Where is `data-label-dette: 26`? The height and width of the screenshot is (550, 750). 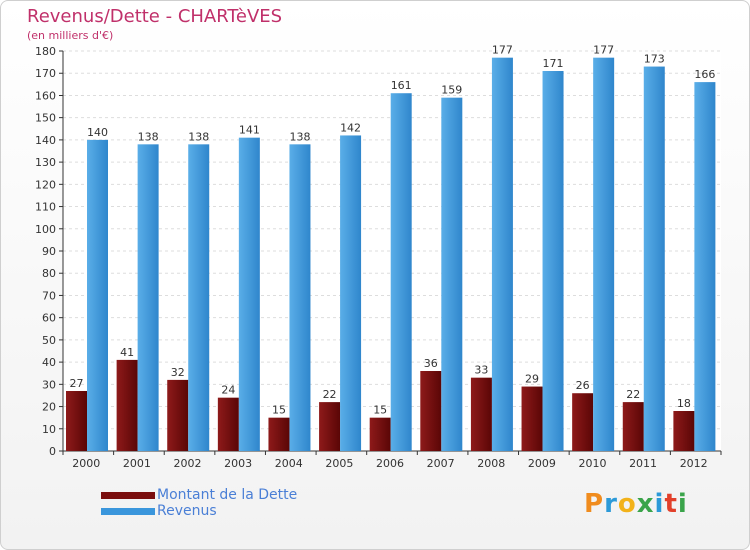 data-label-dette: 26 is located at coordinates (583, 385).